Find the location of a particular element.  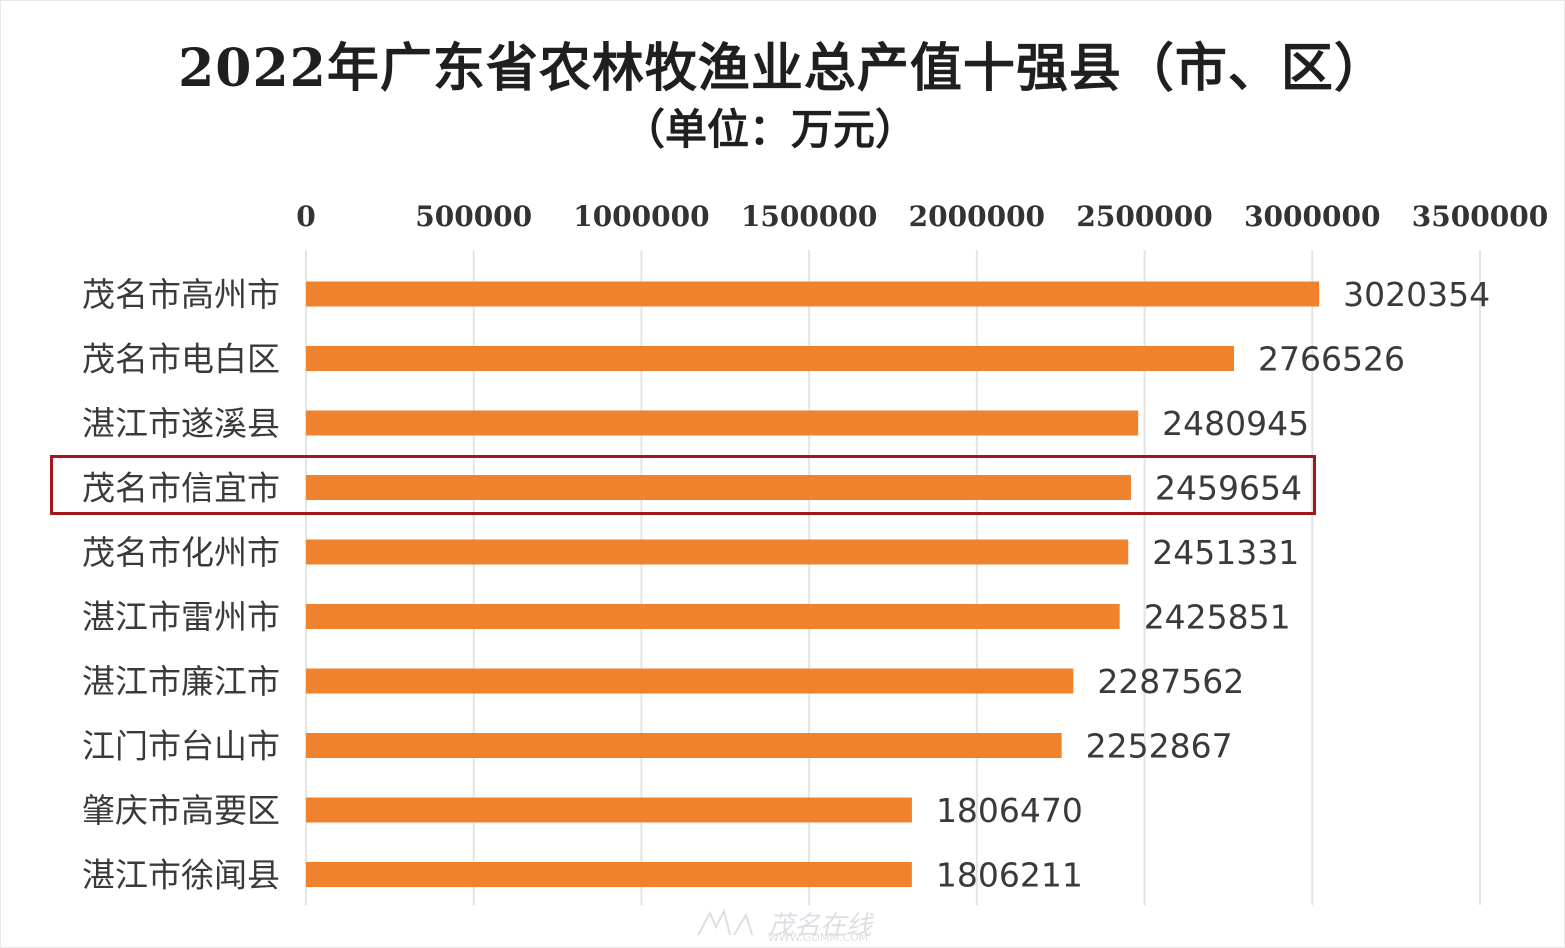

x-tick-label: 2000000 is located at coordinates (977, 216).